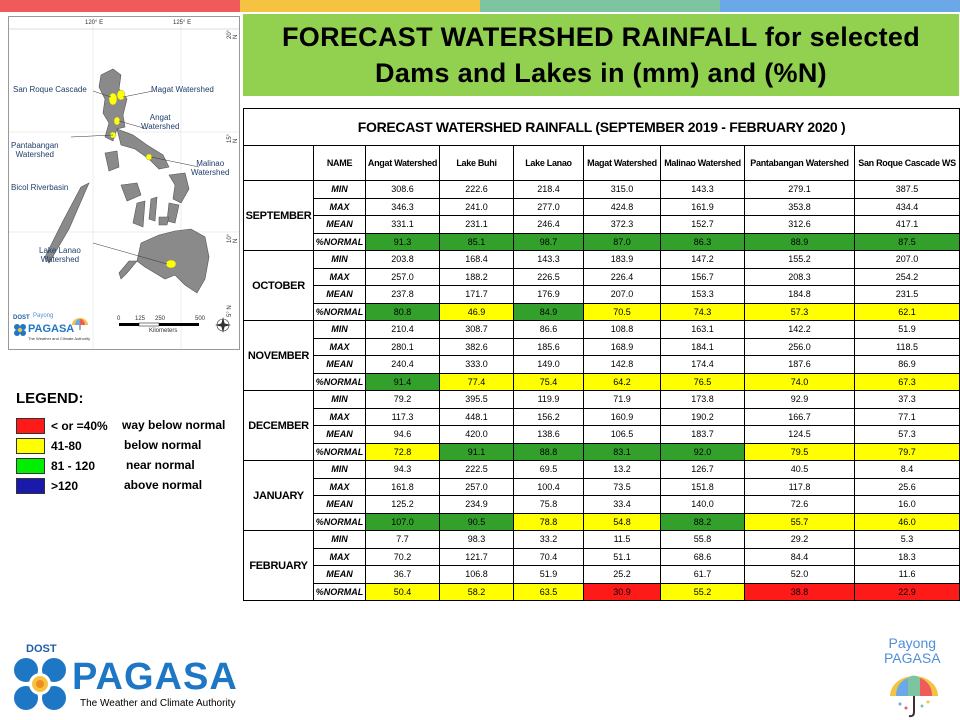  What do you see at coordinates (799, 574) in the screenshot?
I see `value-cell: 52.0` at bounding box center [799, 574].